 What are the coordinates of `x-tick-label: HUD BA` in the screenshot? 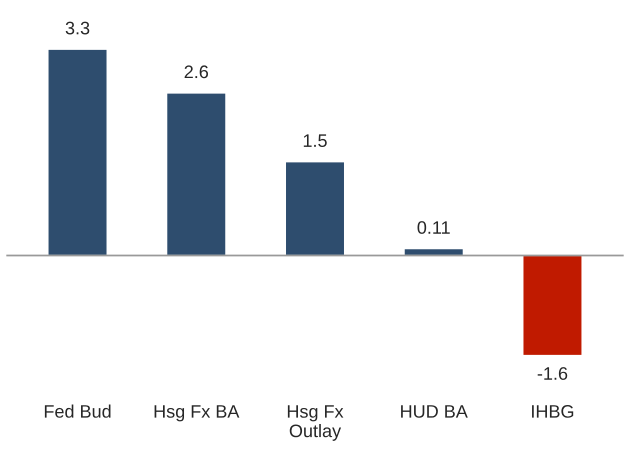 It's located at (434, 411).